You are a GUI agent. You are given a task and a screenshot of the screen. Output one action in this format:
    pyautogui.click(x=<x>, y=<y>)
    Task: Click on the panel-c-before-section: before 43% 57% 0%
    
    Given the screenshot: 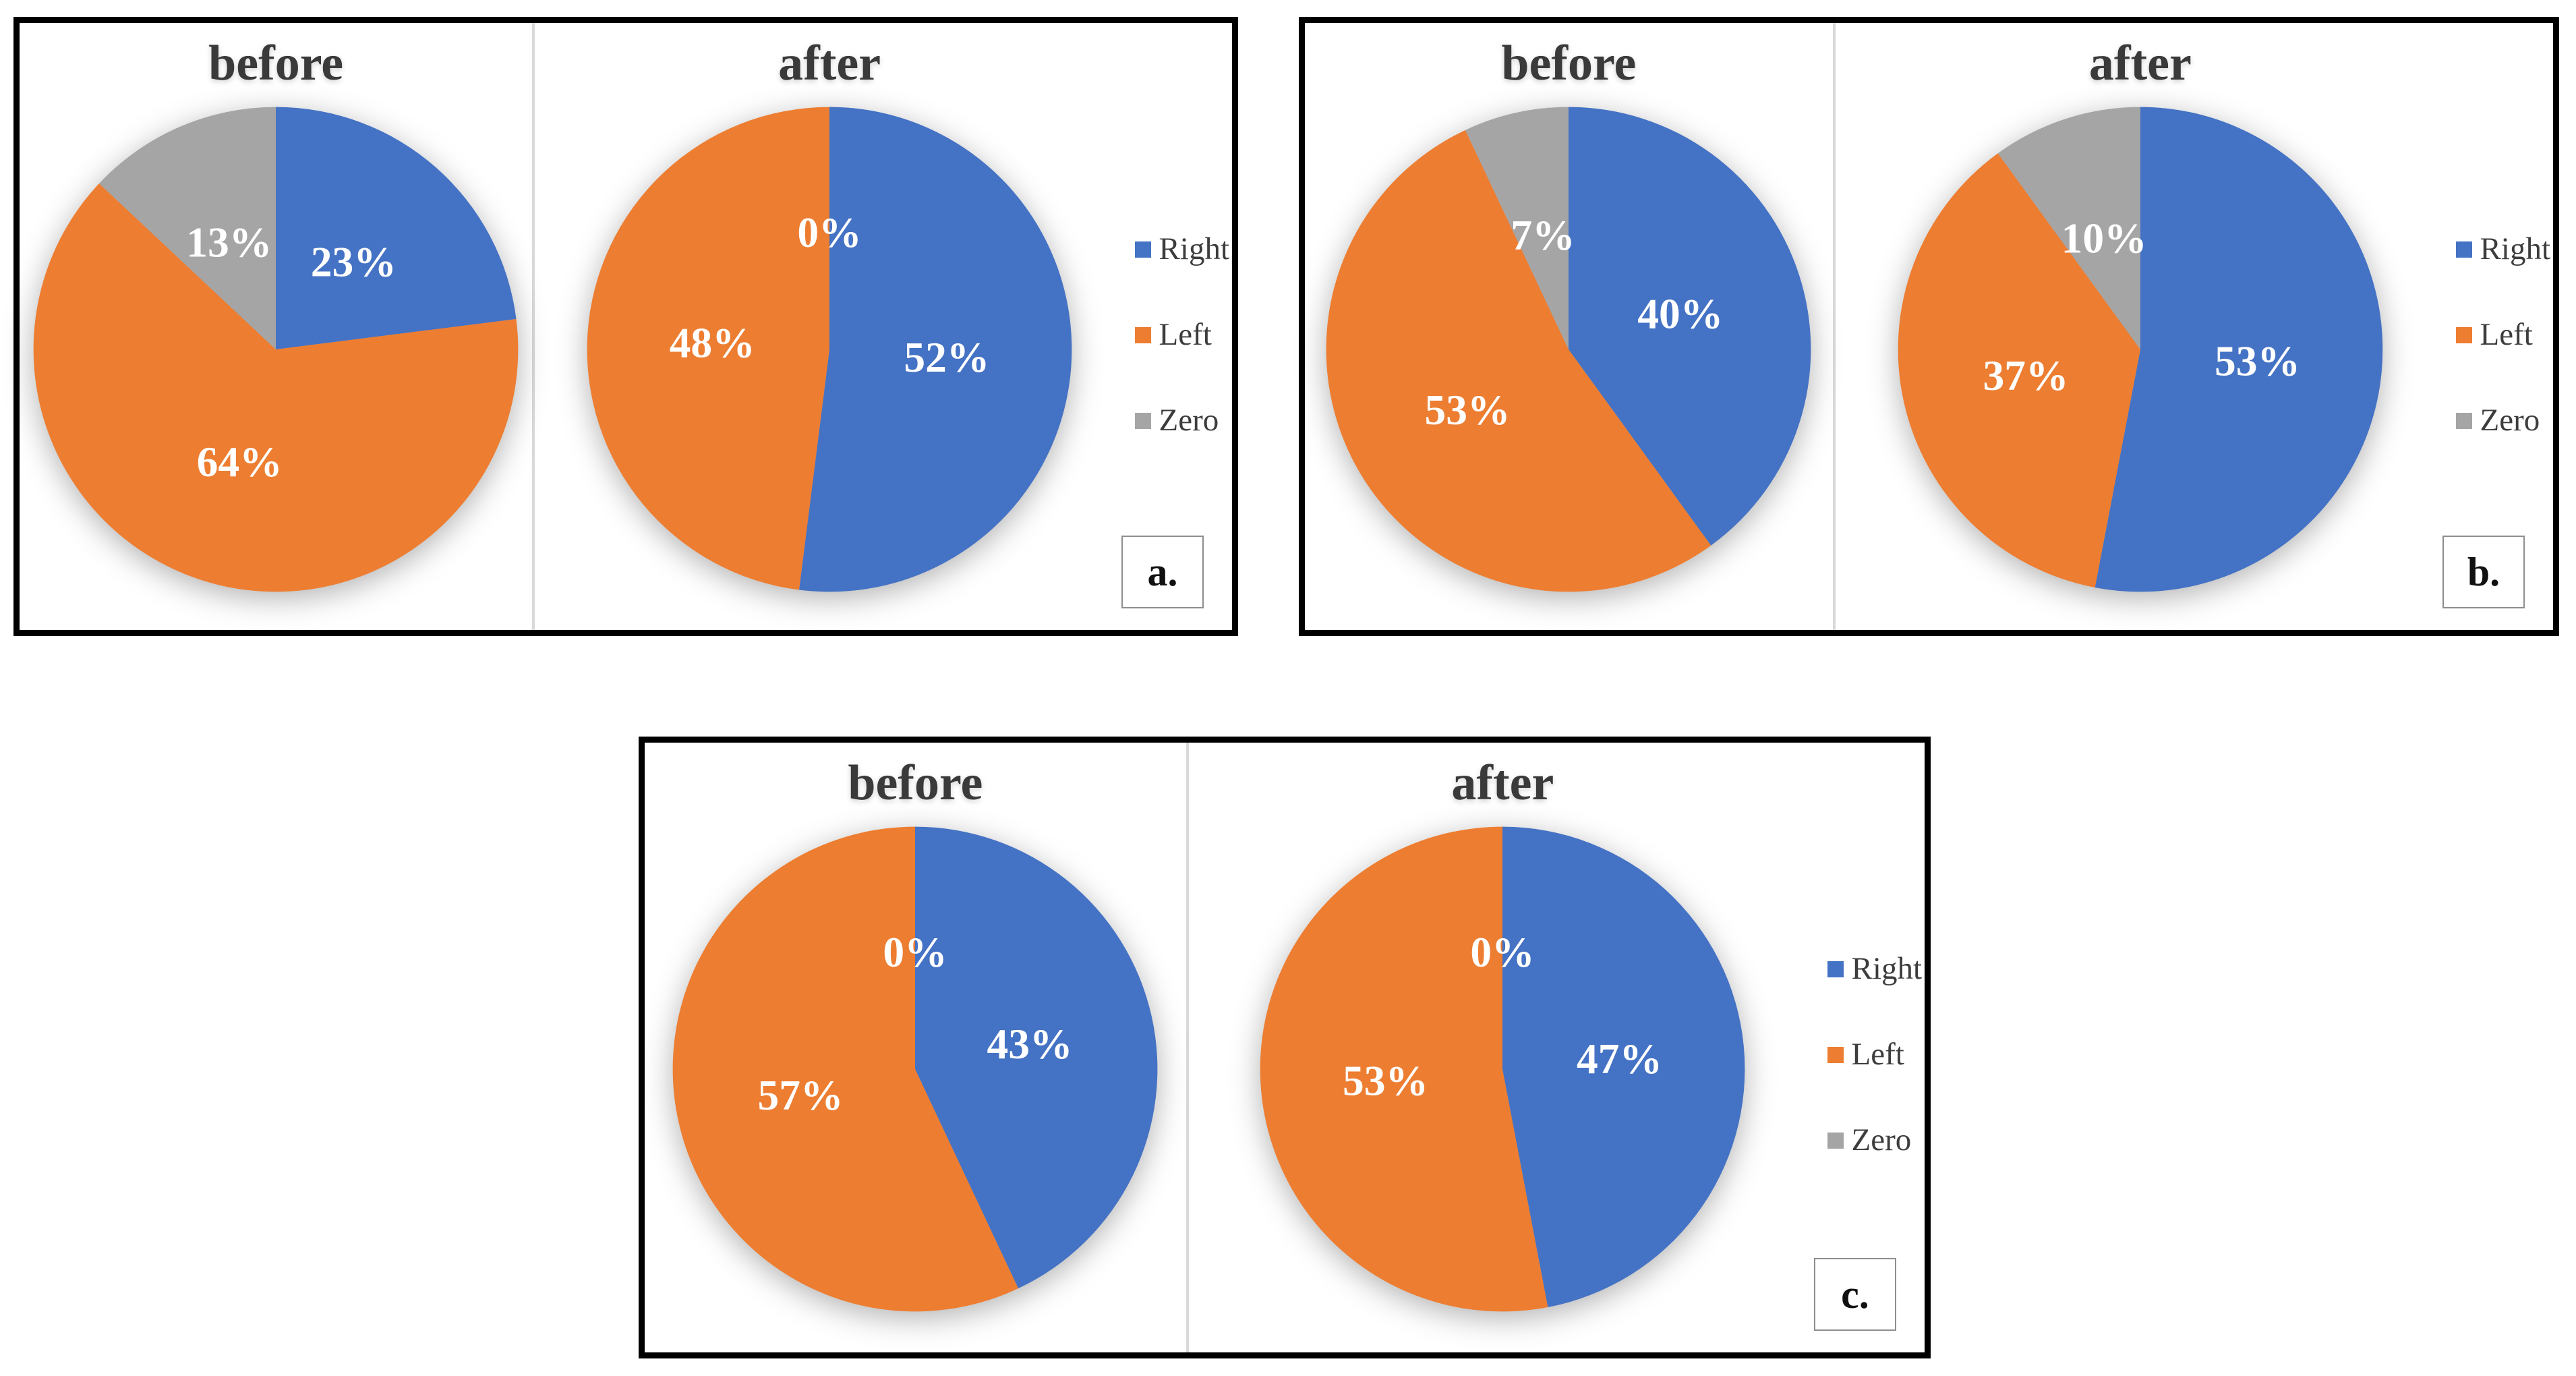 What is the action you would take?
    pyautogui.click(x=917, y=1047)
    